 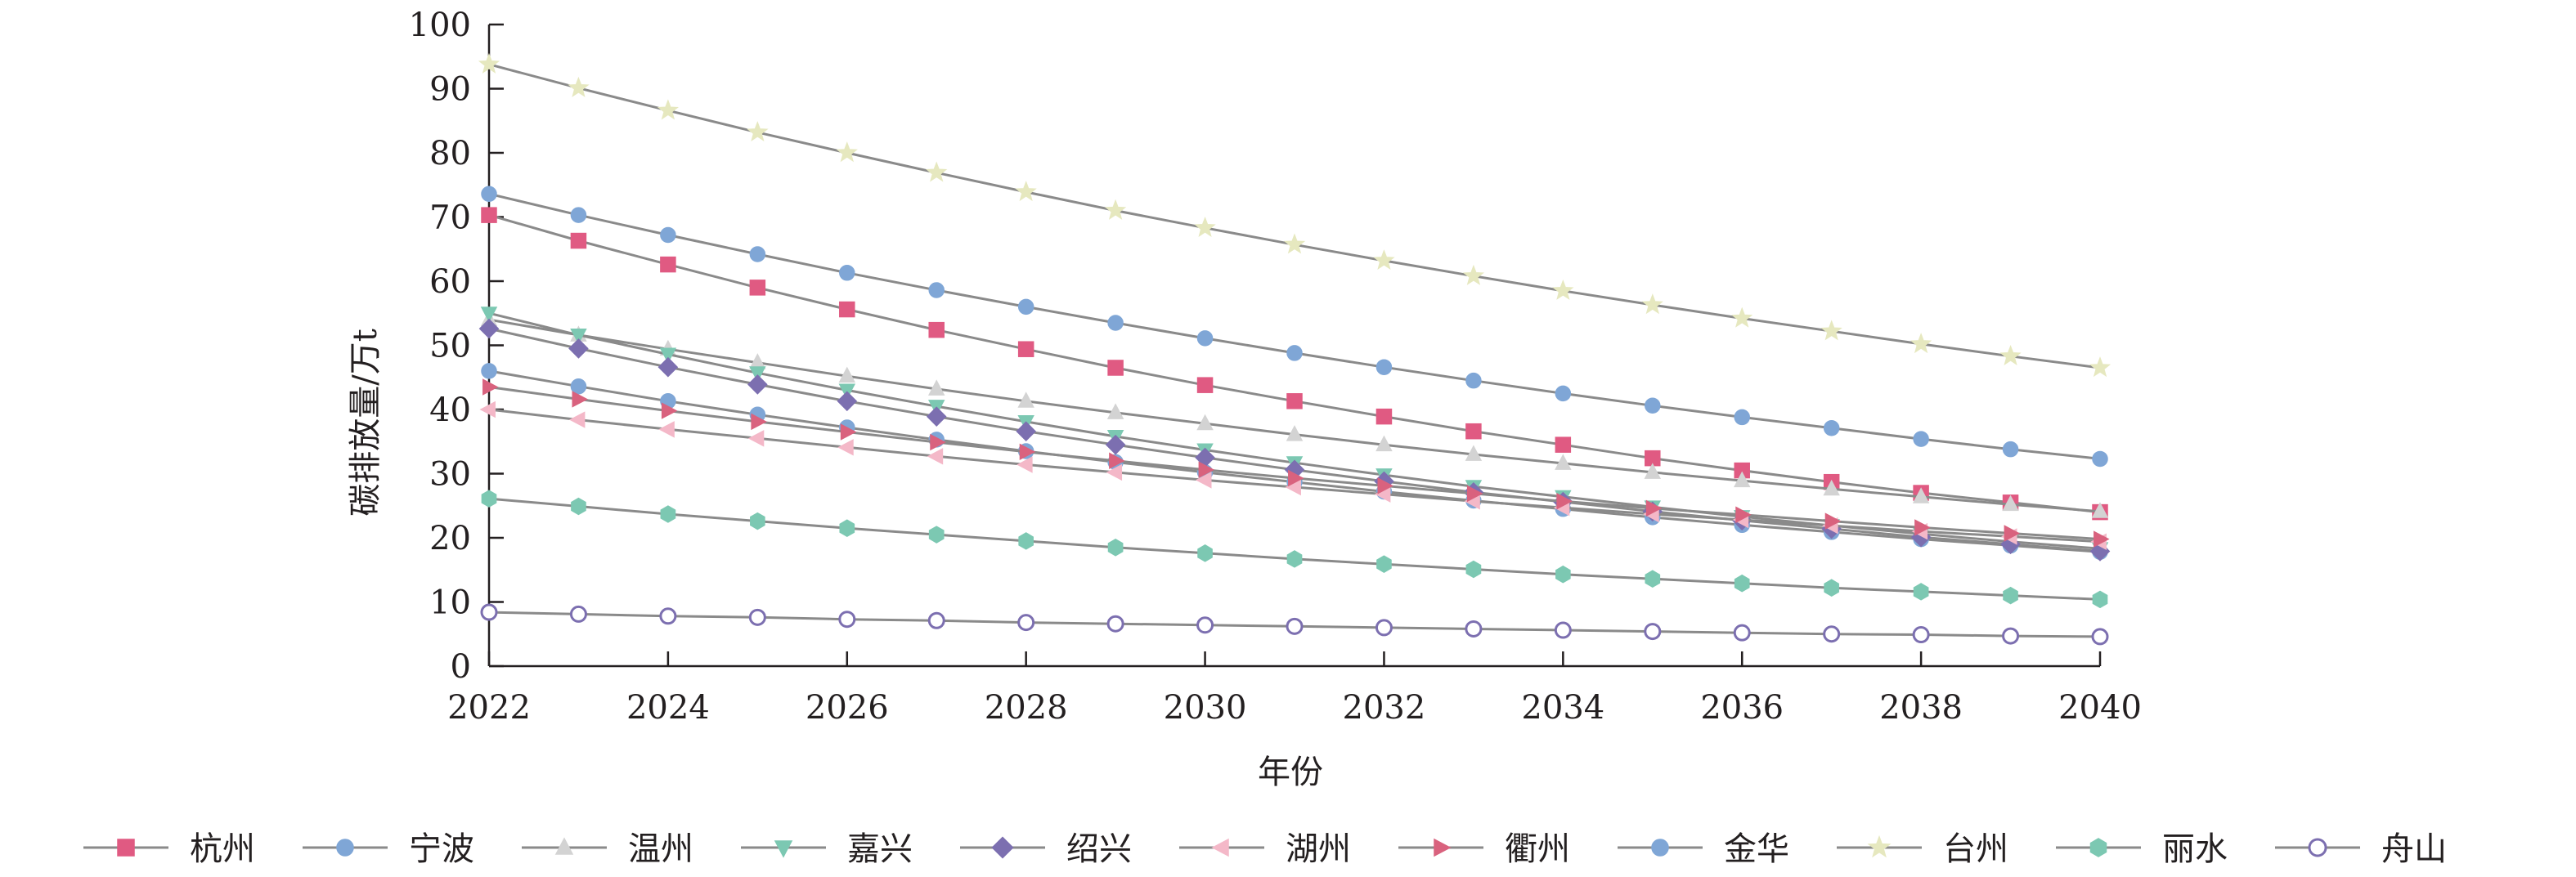 What do you see at coordinates (1290, 772) in the screenshot?
I see `x-axis-label: 年份` at bounding box center [1290, 772].